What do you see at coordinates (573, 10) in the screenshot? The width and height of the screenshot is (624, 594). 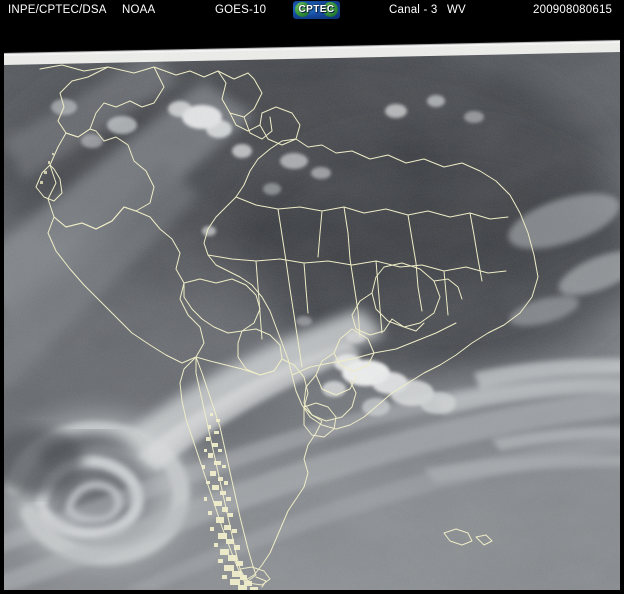 I see `timestamp-label: 200908080615` at bounding box center [573, 10].